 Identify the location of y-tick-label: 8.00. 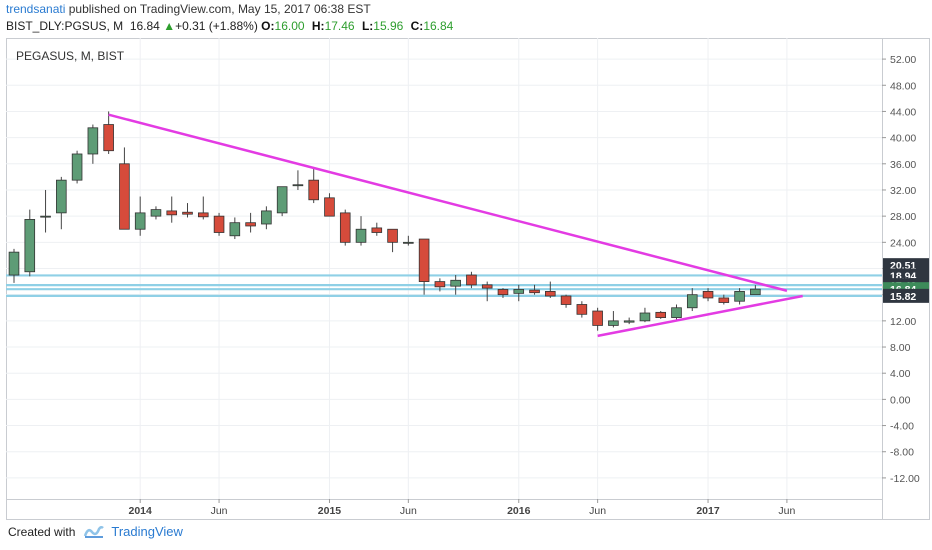
(900, 348).